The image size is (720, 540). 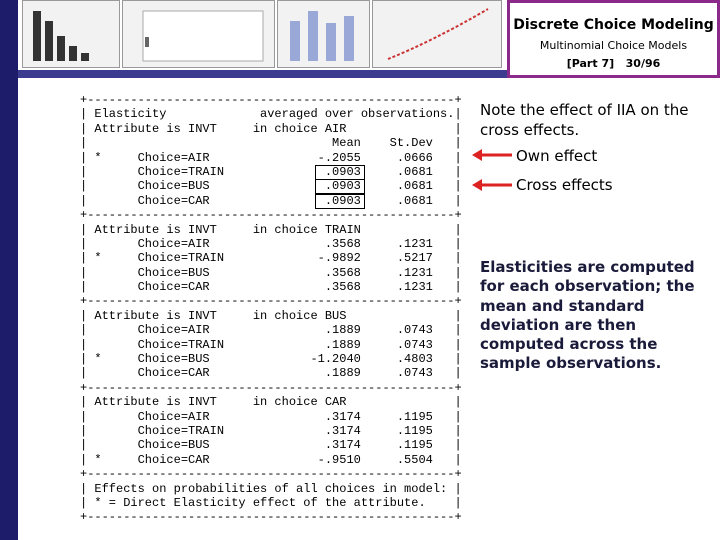 What do you see at coordinates (271, 459) in the screenshot?
I see `output-line: | * Choice=CAR -.9510 .5504 |` at bounding box center [271, 459].